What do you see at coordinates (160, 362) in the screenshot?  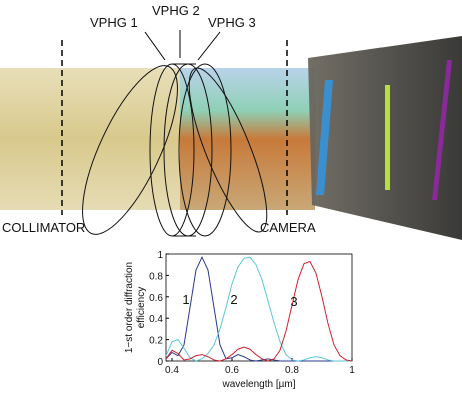 I see `y-tick-label: 0` at bounding box center [160, 362].